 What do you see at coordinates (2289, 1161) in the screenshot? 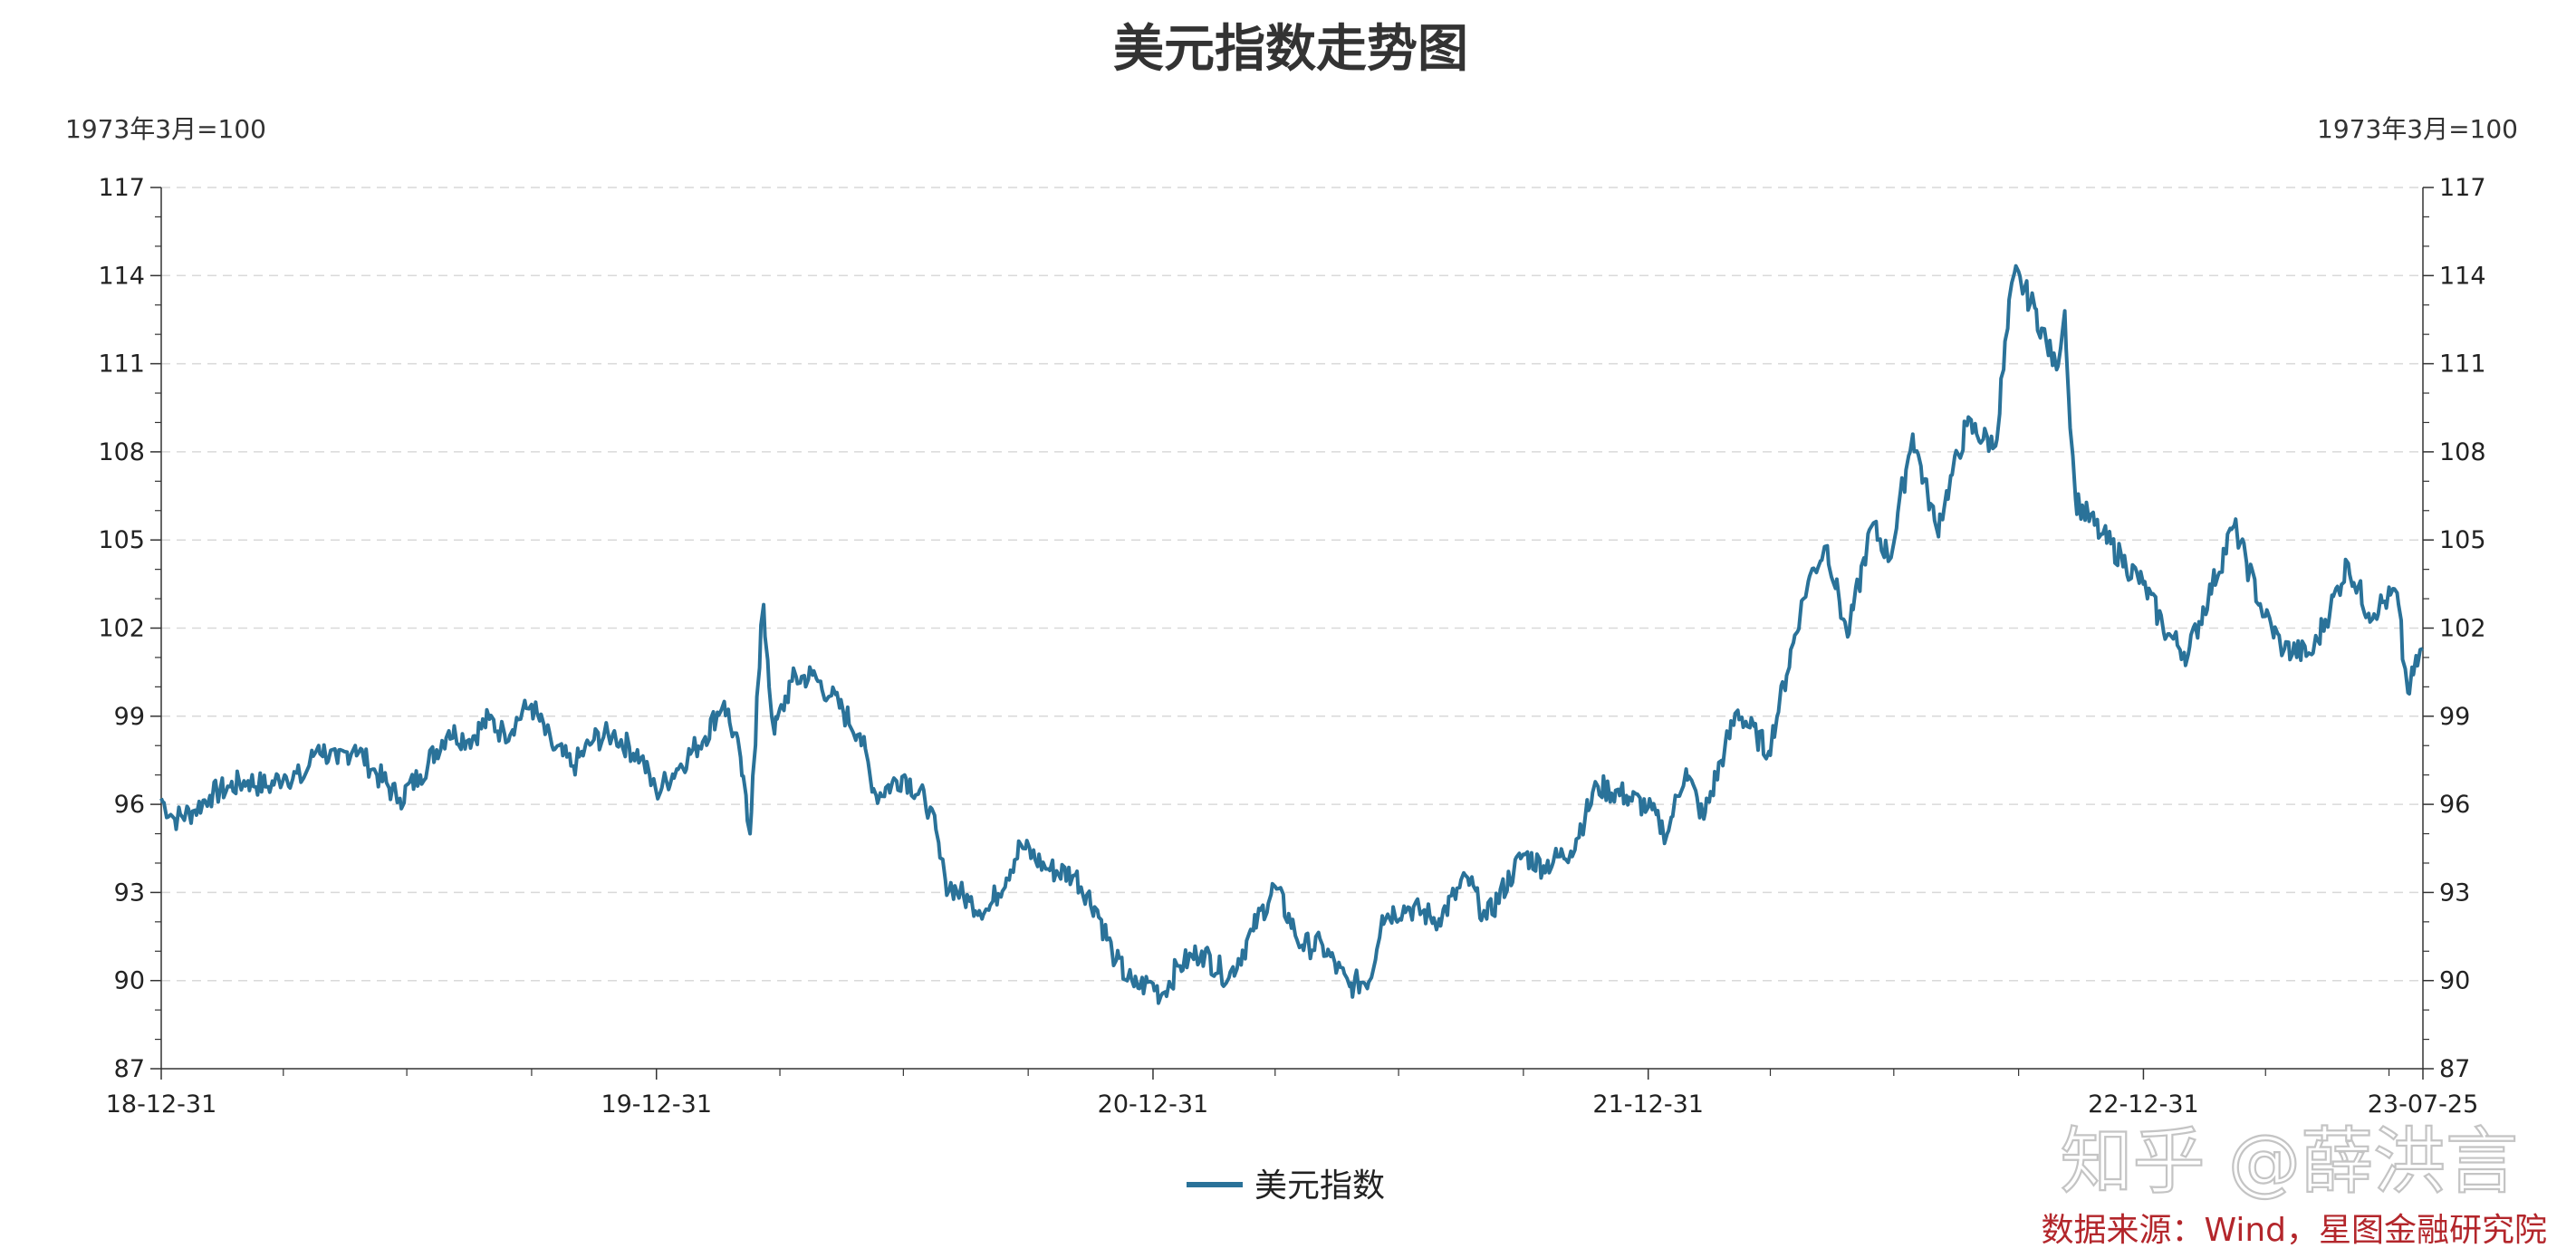
I see `watermark: 知乎 @薛洪言` at bounding box center [2289, 1161].